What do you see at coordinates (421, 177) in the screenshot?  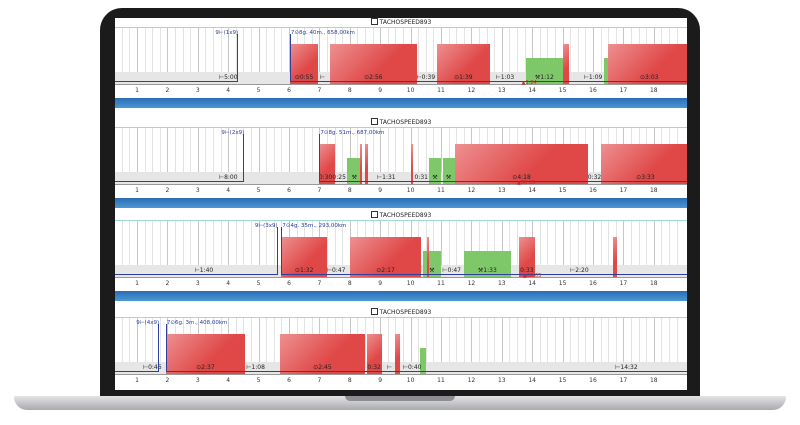 I see `rest-duration-label: 0:31` at bounding box center [421, 177].